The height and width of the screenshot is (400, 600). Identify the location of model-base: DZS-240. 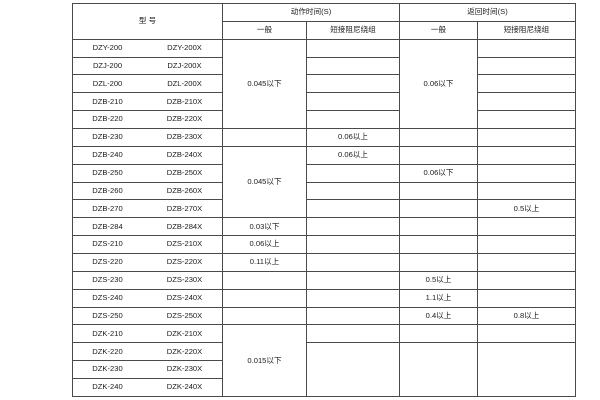
(107, 297).